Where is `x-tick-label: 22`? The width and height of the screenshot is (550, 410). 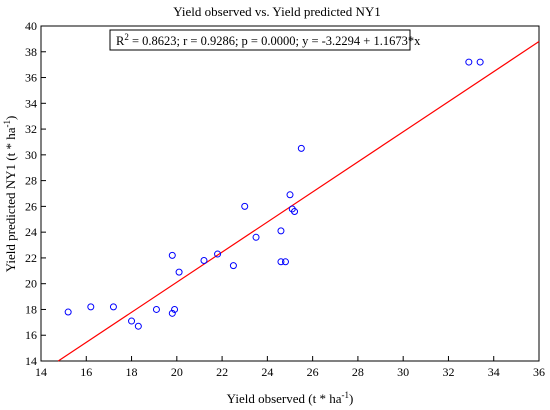 x-tick-label: 22 is located at coordinates (222, 372).